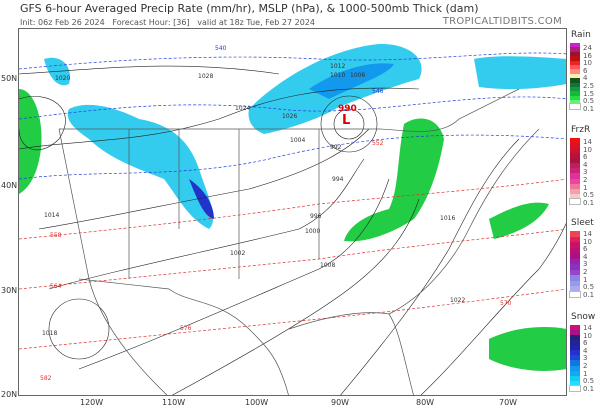 Image resolution: width=600 pixels, height=408 pixels. What do you see at coordinates (52, 215) in the screenshot?
I see `isobar-label: 1014` at bounding box center [52, 215].